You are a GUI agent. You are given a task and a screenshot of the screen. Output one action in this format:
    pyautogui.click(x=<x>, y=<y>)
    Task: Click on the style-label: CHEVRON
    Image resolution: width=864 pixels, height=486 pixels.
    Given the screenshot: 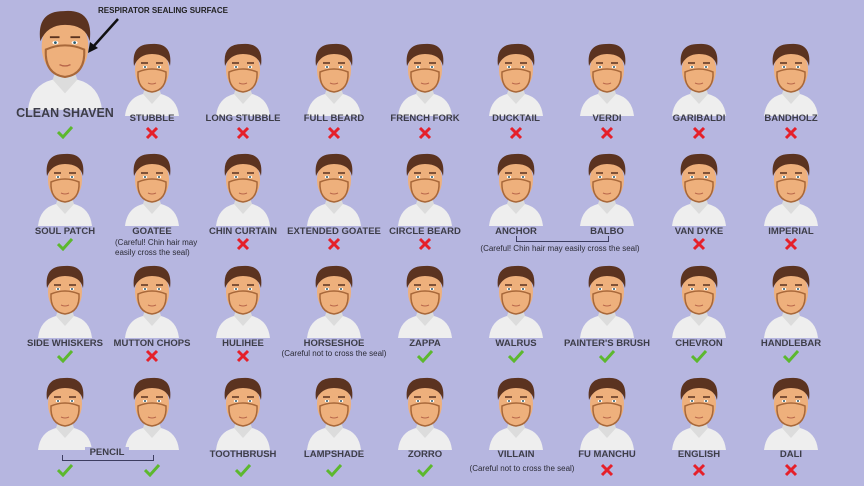 What is the action you would take?
    pyautogui.click(x=699, y=343)
    